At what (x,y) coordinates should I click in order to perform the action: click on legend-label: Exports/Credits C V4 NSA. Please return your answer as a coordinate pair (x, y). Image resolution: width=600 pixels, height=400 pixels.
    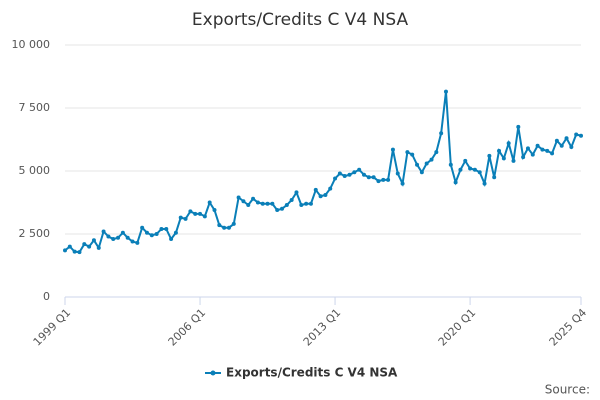
    Looking at the image, I should click on (312, 373).